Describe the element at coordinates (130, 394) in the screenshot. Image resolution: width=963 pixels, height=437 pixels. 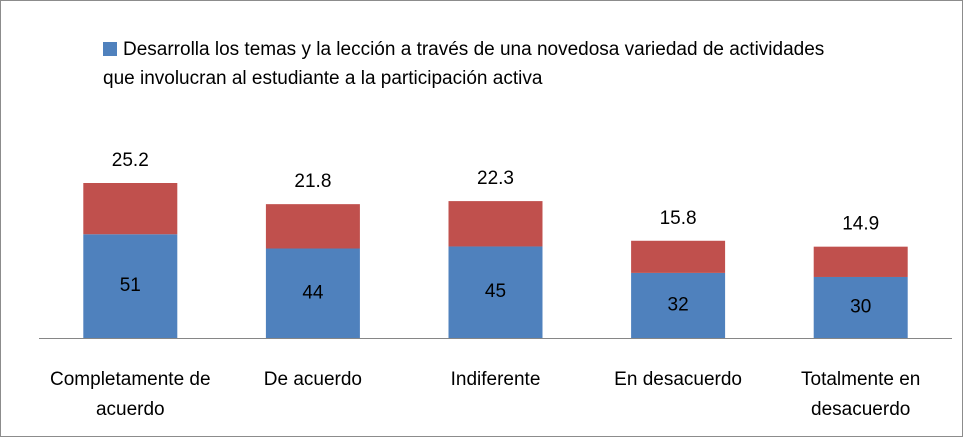
I see `x-tick-label: Completamente de acuerdo` at that location.